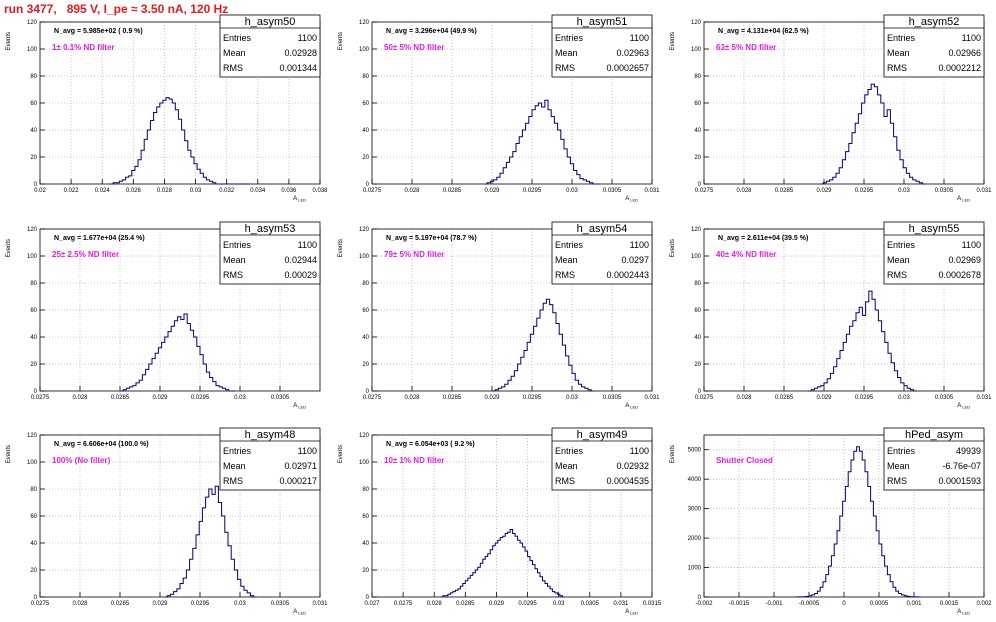 The image size is (996, 622). What do you see at coordinates (85, 254) in the screenshot?
I see `filter-note: 25± 2.5% ND filter` at bounding box center [85, 254].